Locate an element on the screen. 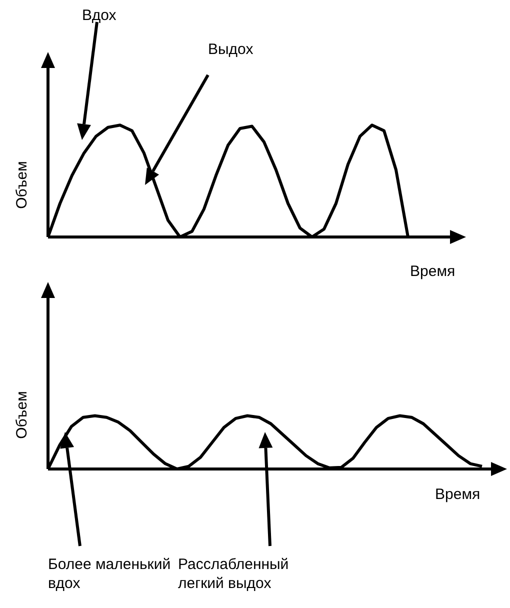 The height and width of the screenshot is (608, 510). text: Расслабленный легкий выдох is located at coordinates (234, 574).